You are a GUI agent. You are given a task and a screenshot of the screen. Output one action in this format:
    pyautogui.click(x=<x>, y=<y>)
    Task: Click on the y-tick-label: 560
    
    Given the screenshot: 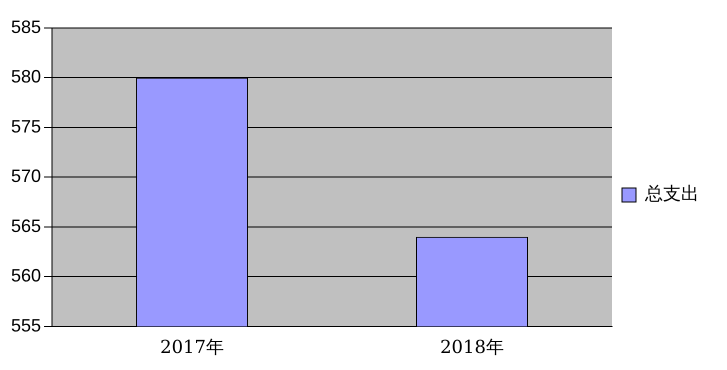 What is the action you would take?
    pyautogui.click(x=26, y=276)
    